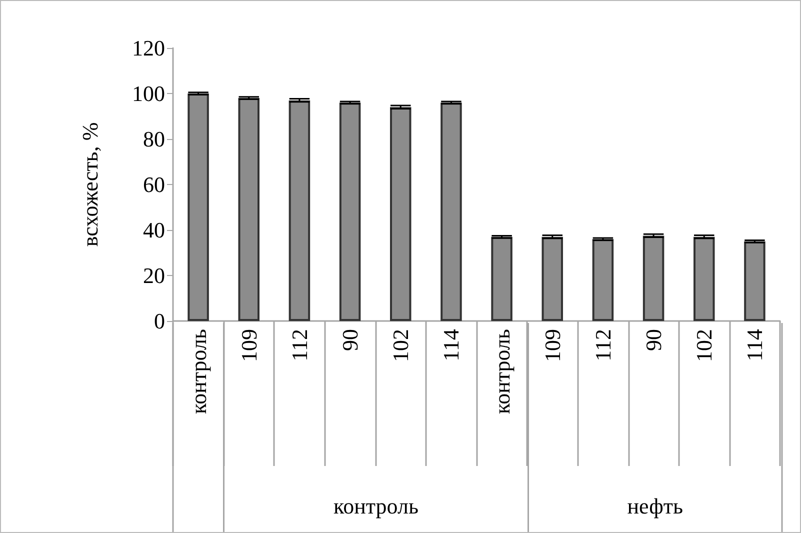 The height and width of the screenshot is (533, 801). Describe the element at coordinates (376, 506) in the screenshot. I see `text: контроль` at that location.